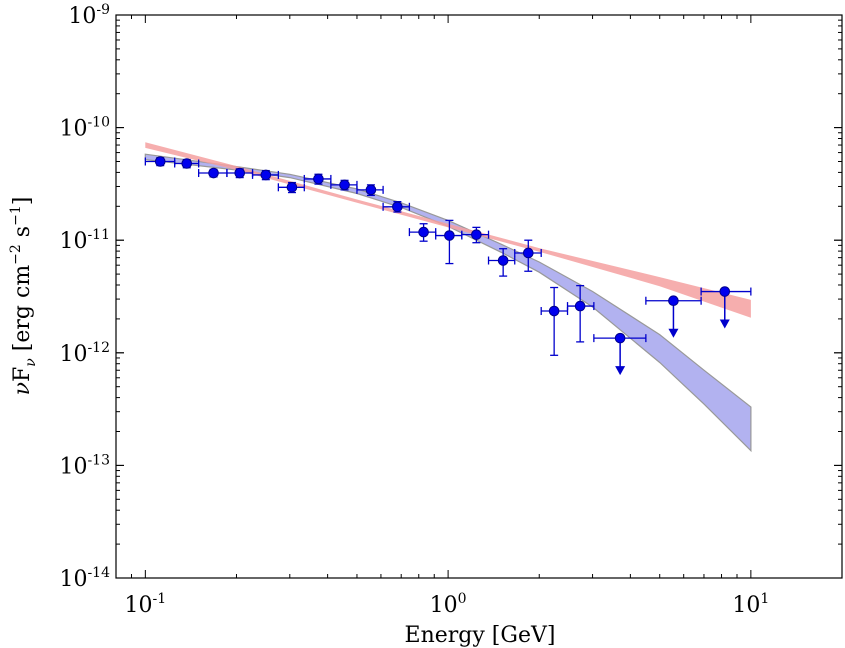 This screenshot has height=648, width=845. I want to click on y-tick-exp: -9, so click(103, 10).